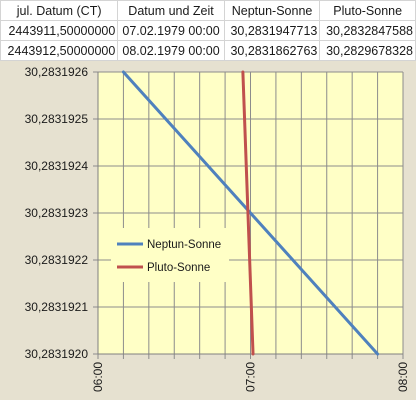  I want to click on y-tick-label: 30,2831921, so click(57, 307).